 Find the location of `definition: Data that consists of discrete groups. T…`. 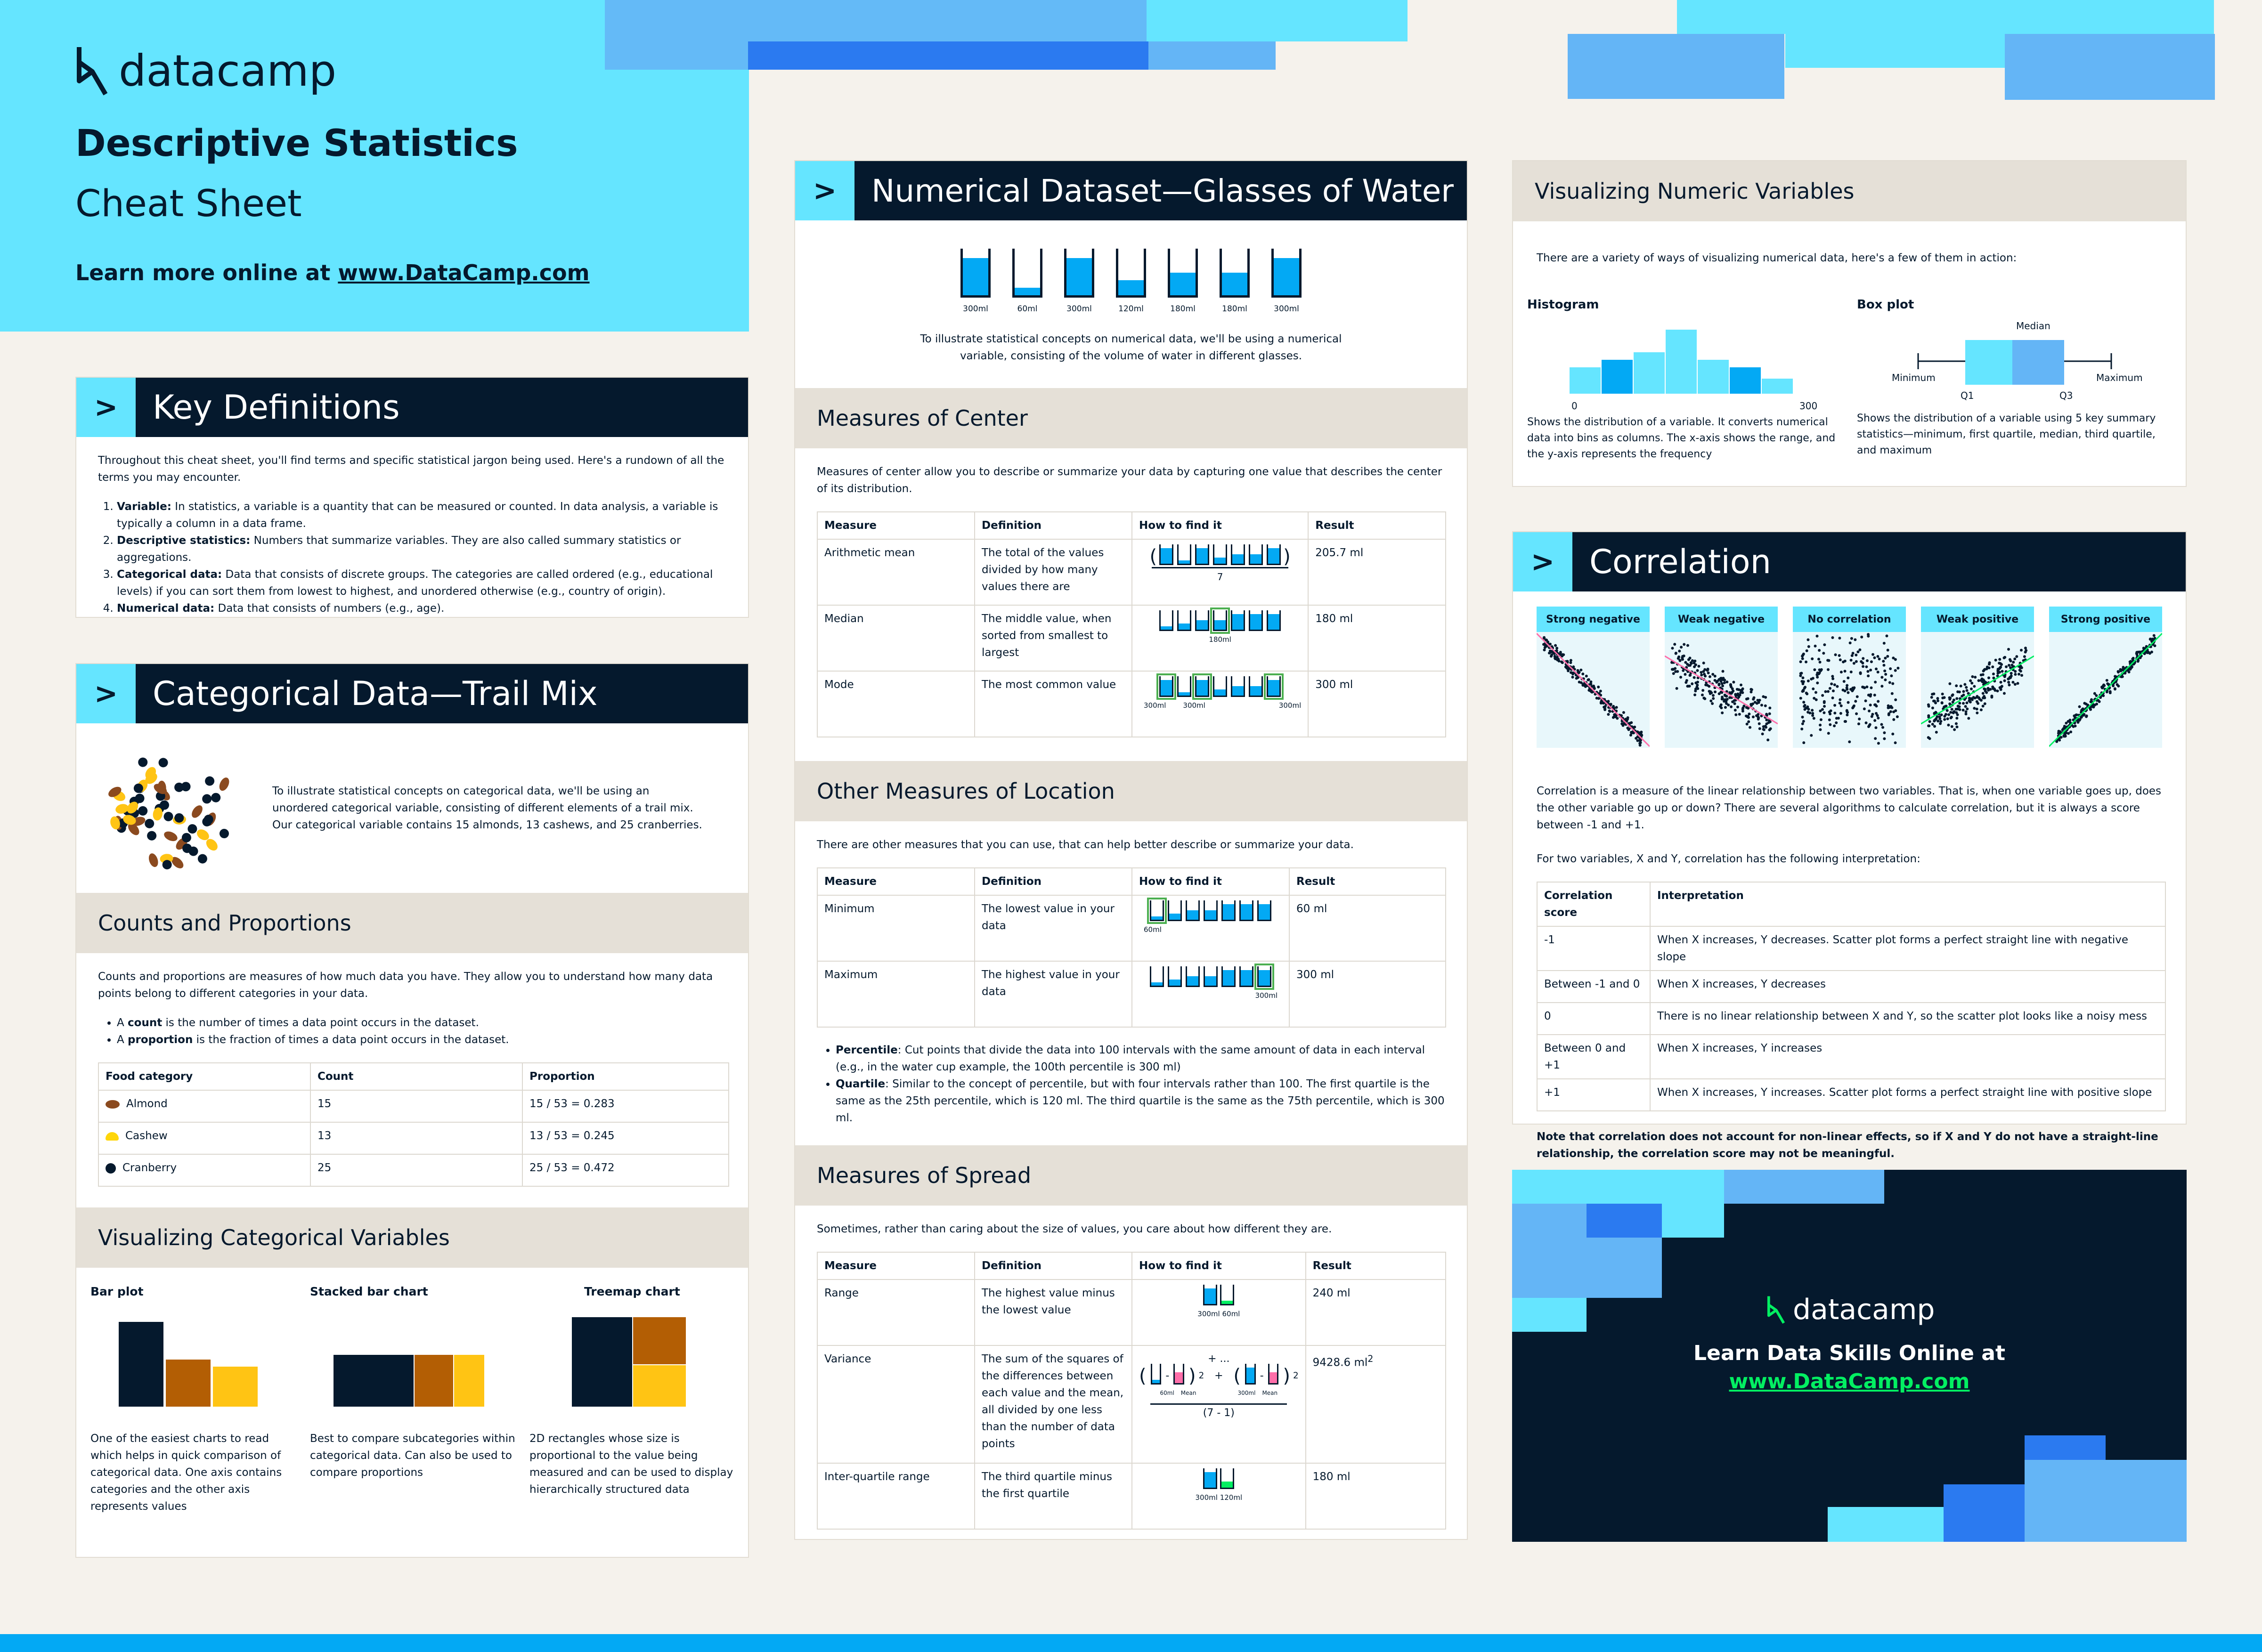

definition: Data that consists of discrete groups. T… is located at coordinates (415, 583).